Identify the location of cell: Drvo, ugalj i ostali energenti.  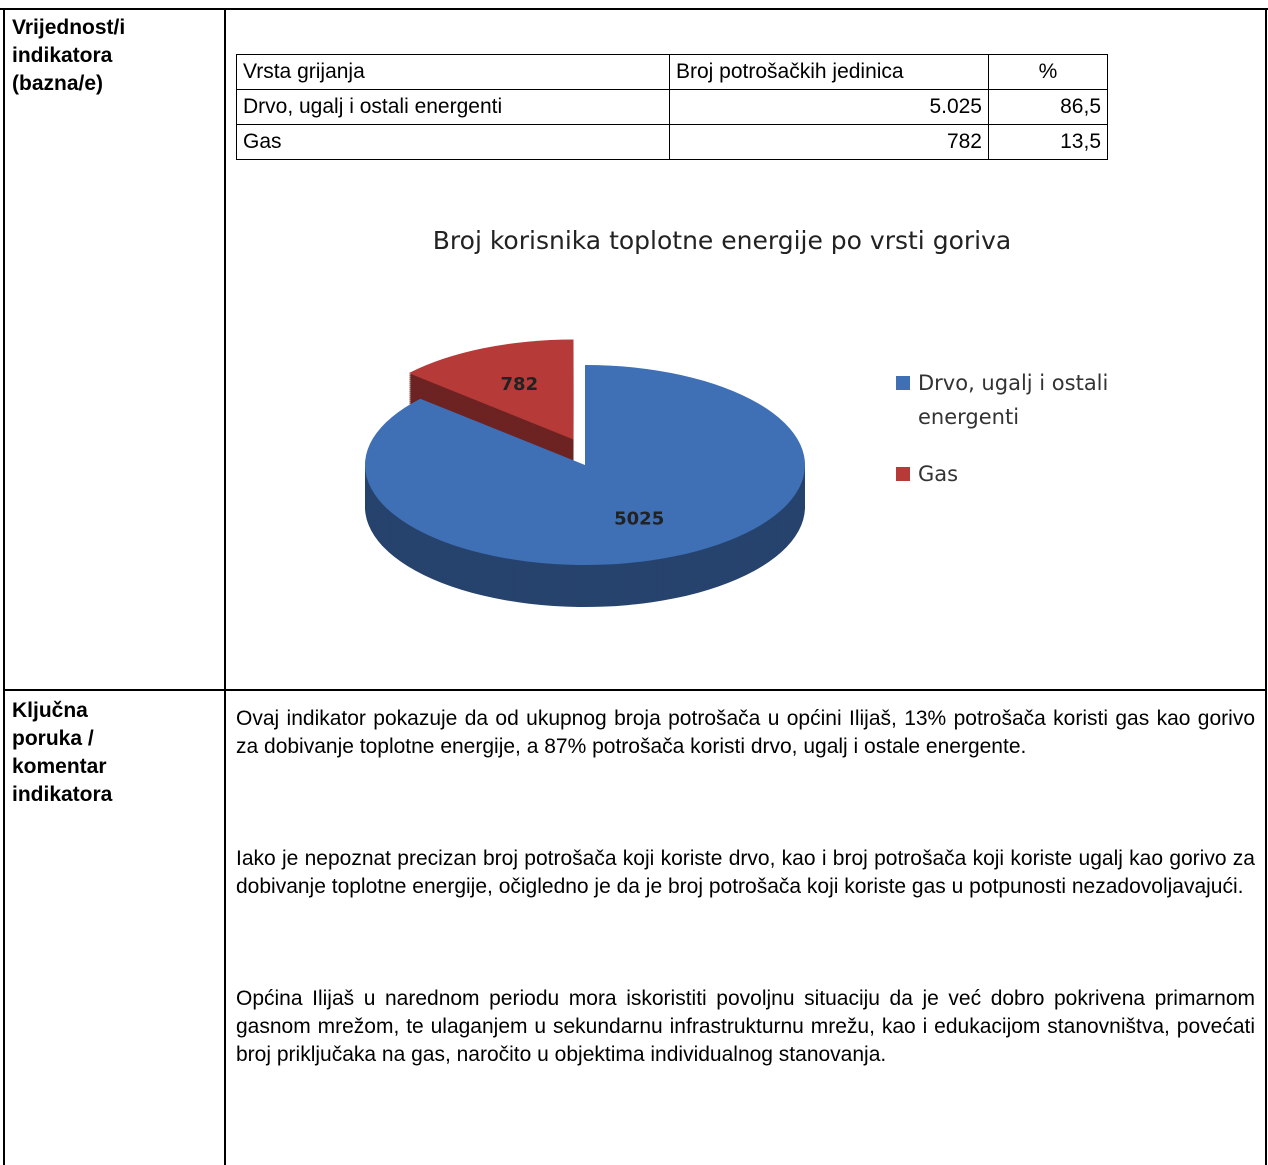
(453, 107).